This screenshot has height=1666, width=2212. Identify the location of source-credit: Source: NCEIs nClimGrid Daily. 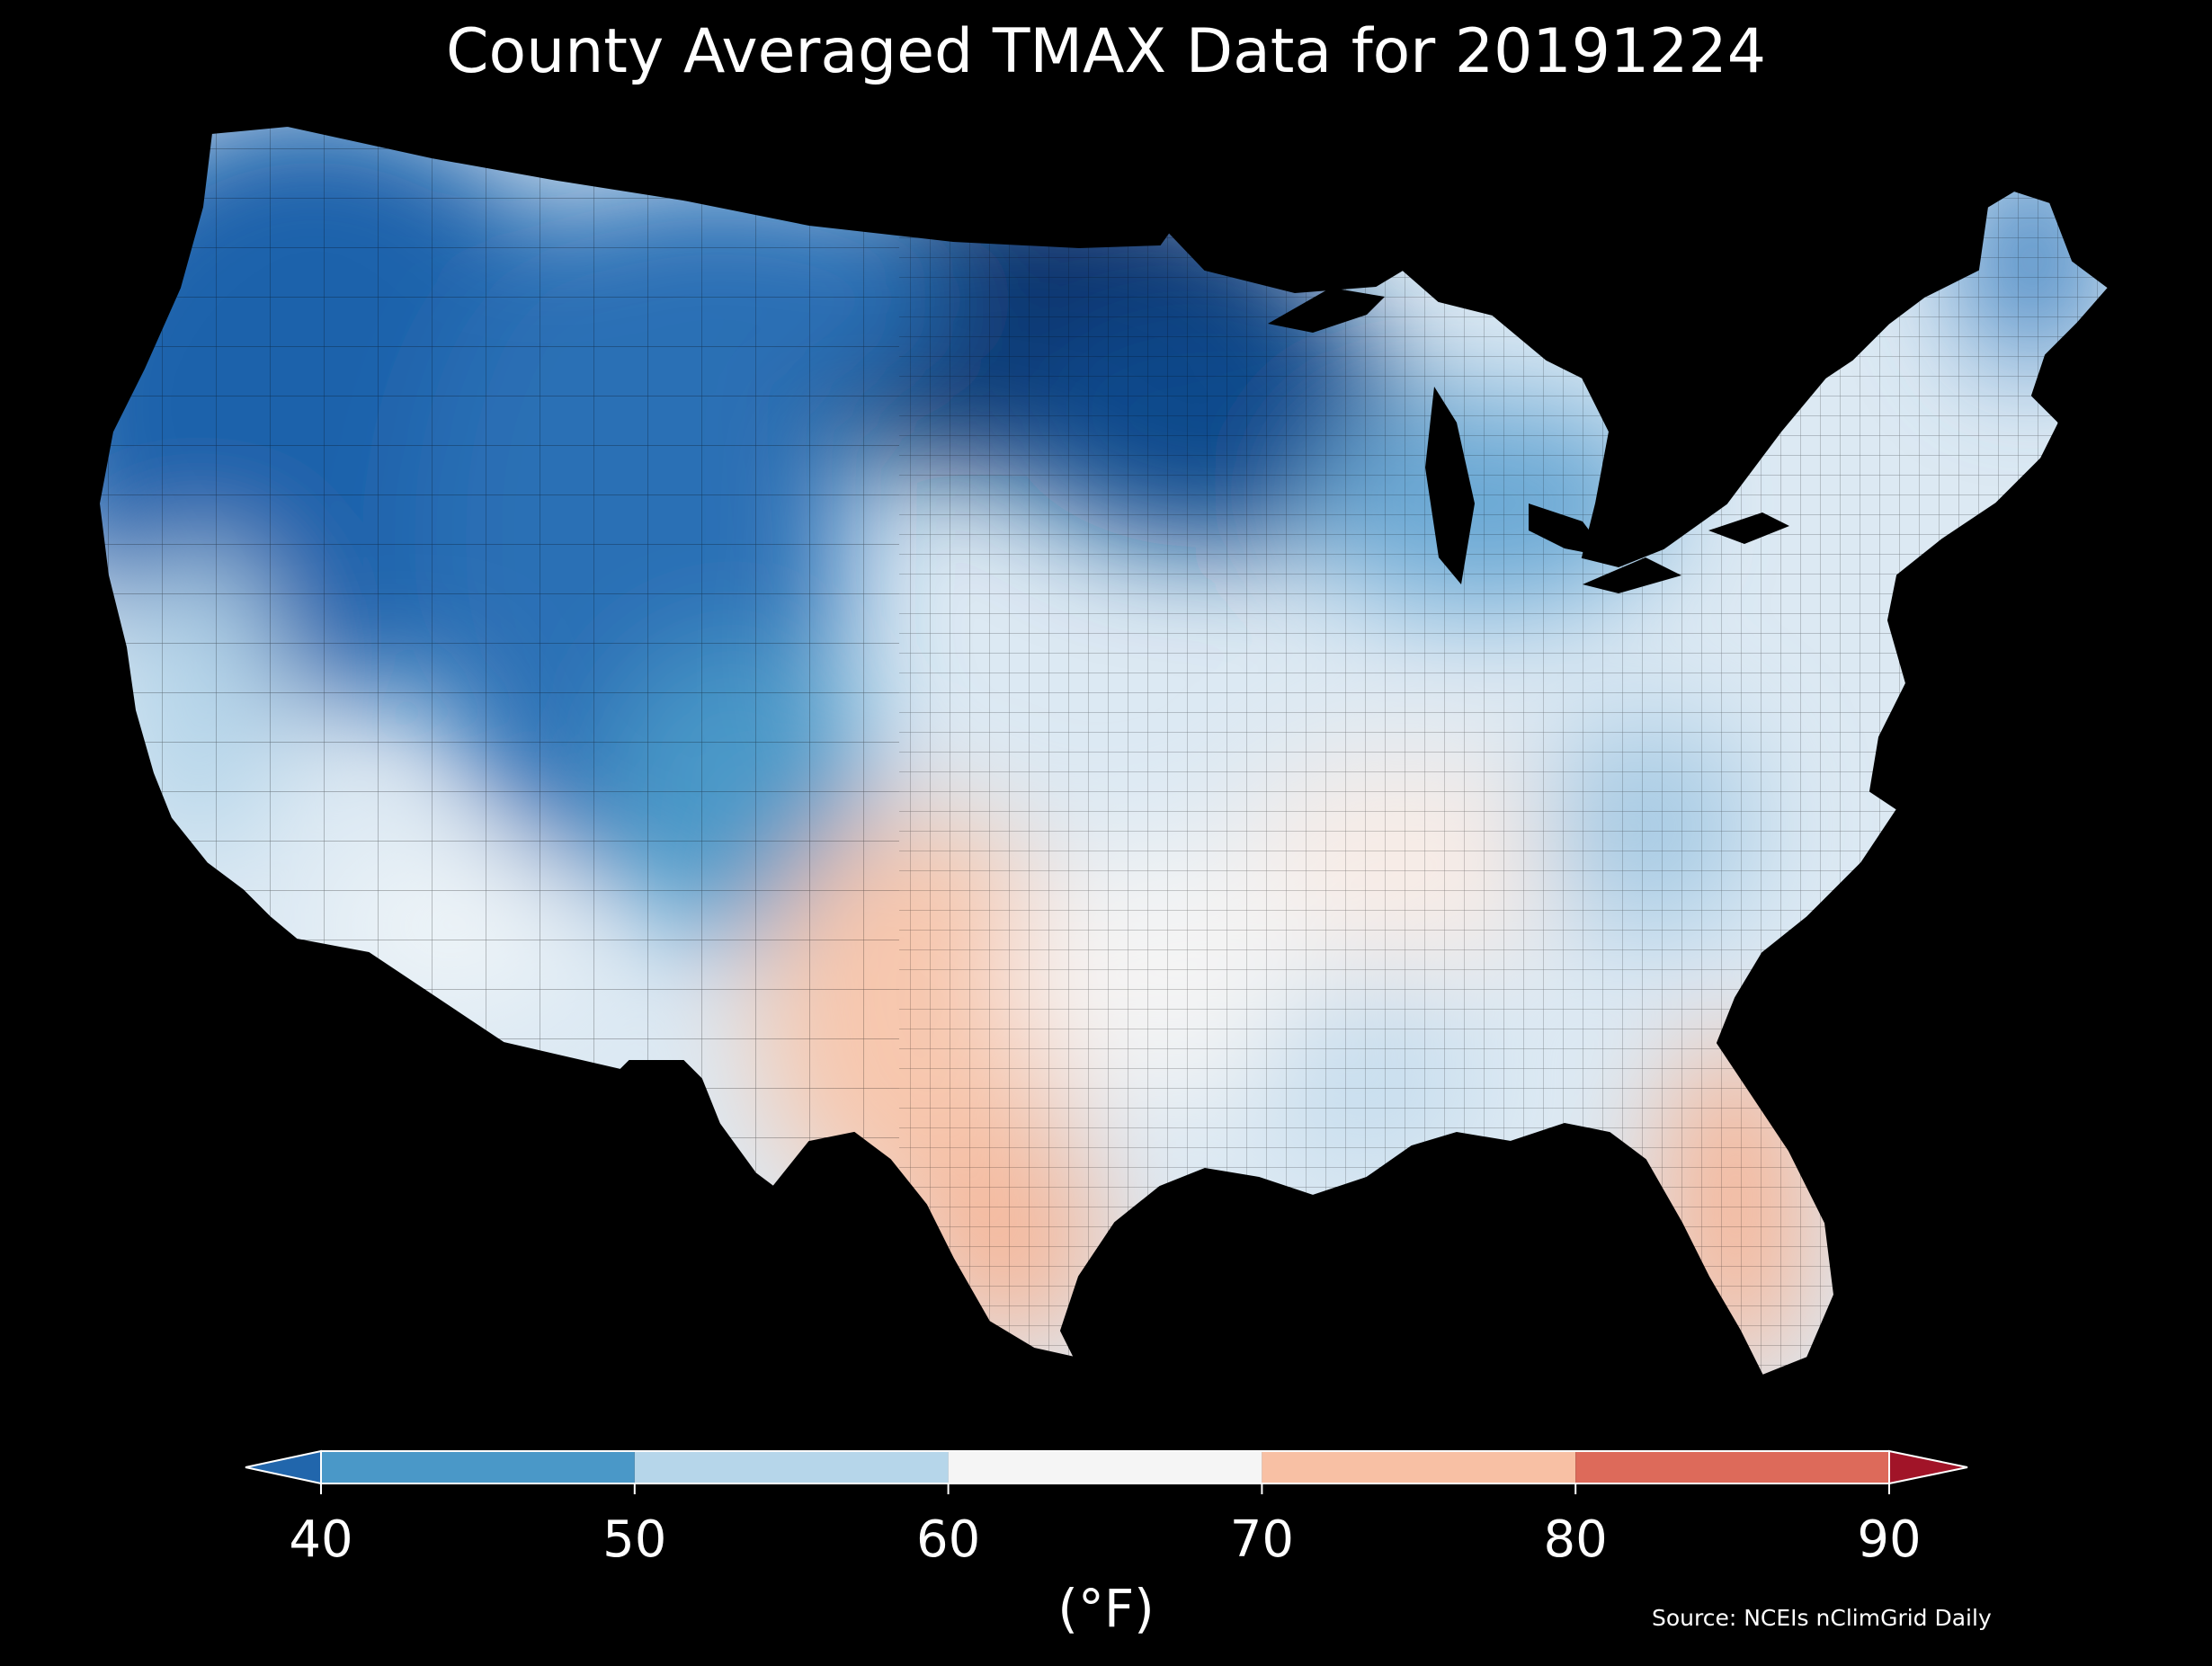
(1822, 1618).